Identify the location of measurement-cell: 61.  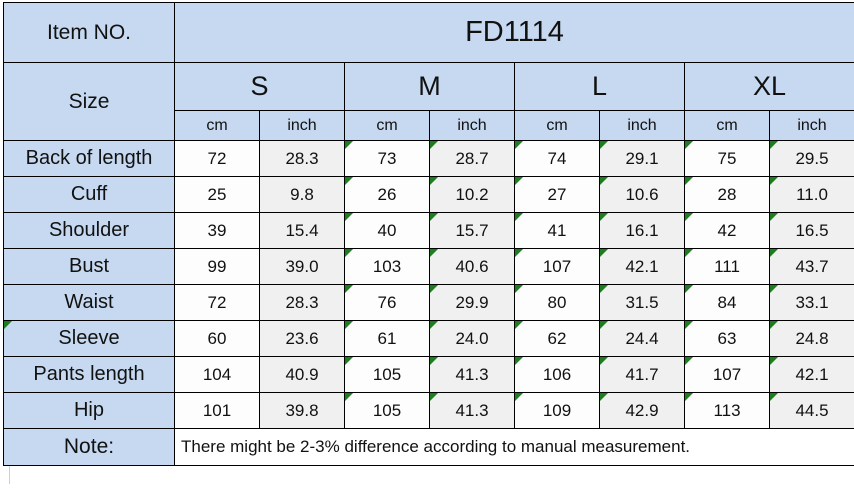
(387, 338).